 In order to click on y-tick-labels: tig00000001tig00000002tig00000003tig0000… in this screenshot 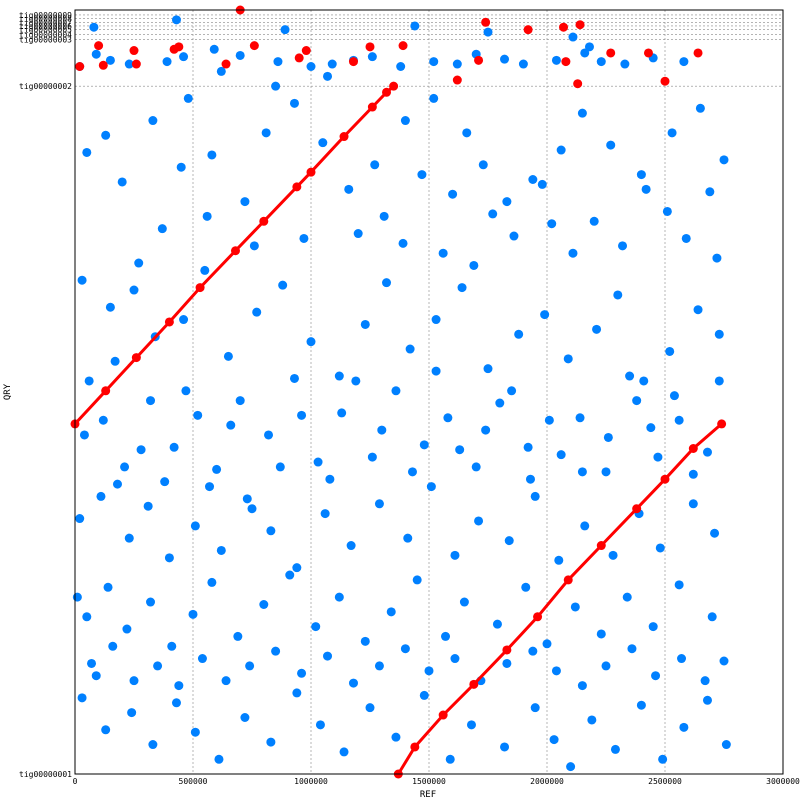, I will do `click(45, 395)`.